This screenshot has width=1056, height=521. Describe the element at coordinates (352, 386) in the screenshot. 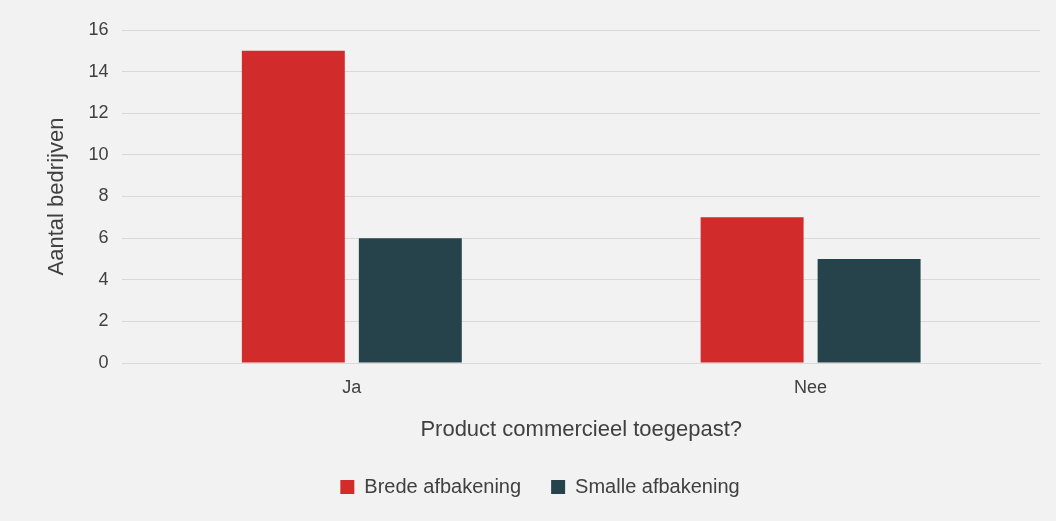

I see `x-tick-label: Ja` at that location.